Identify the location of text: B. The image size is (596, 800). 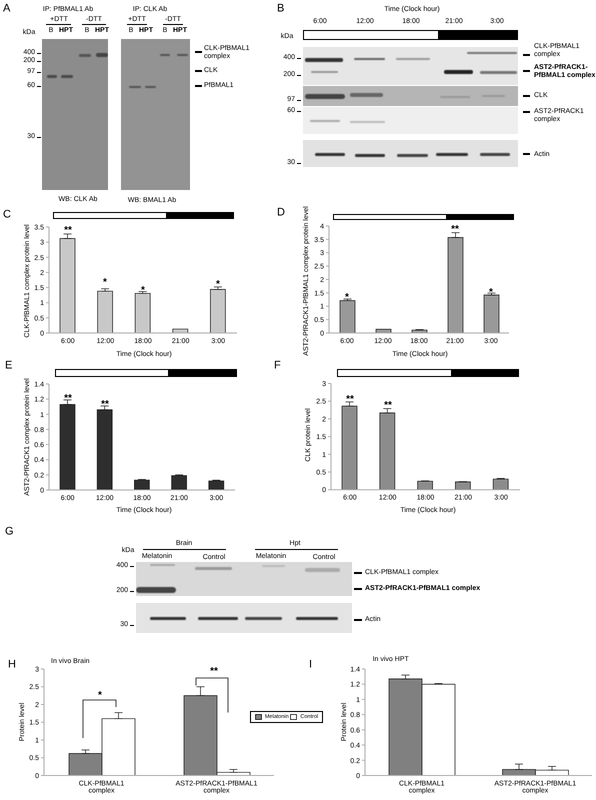
(280, 8).